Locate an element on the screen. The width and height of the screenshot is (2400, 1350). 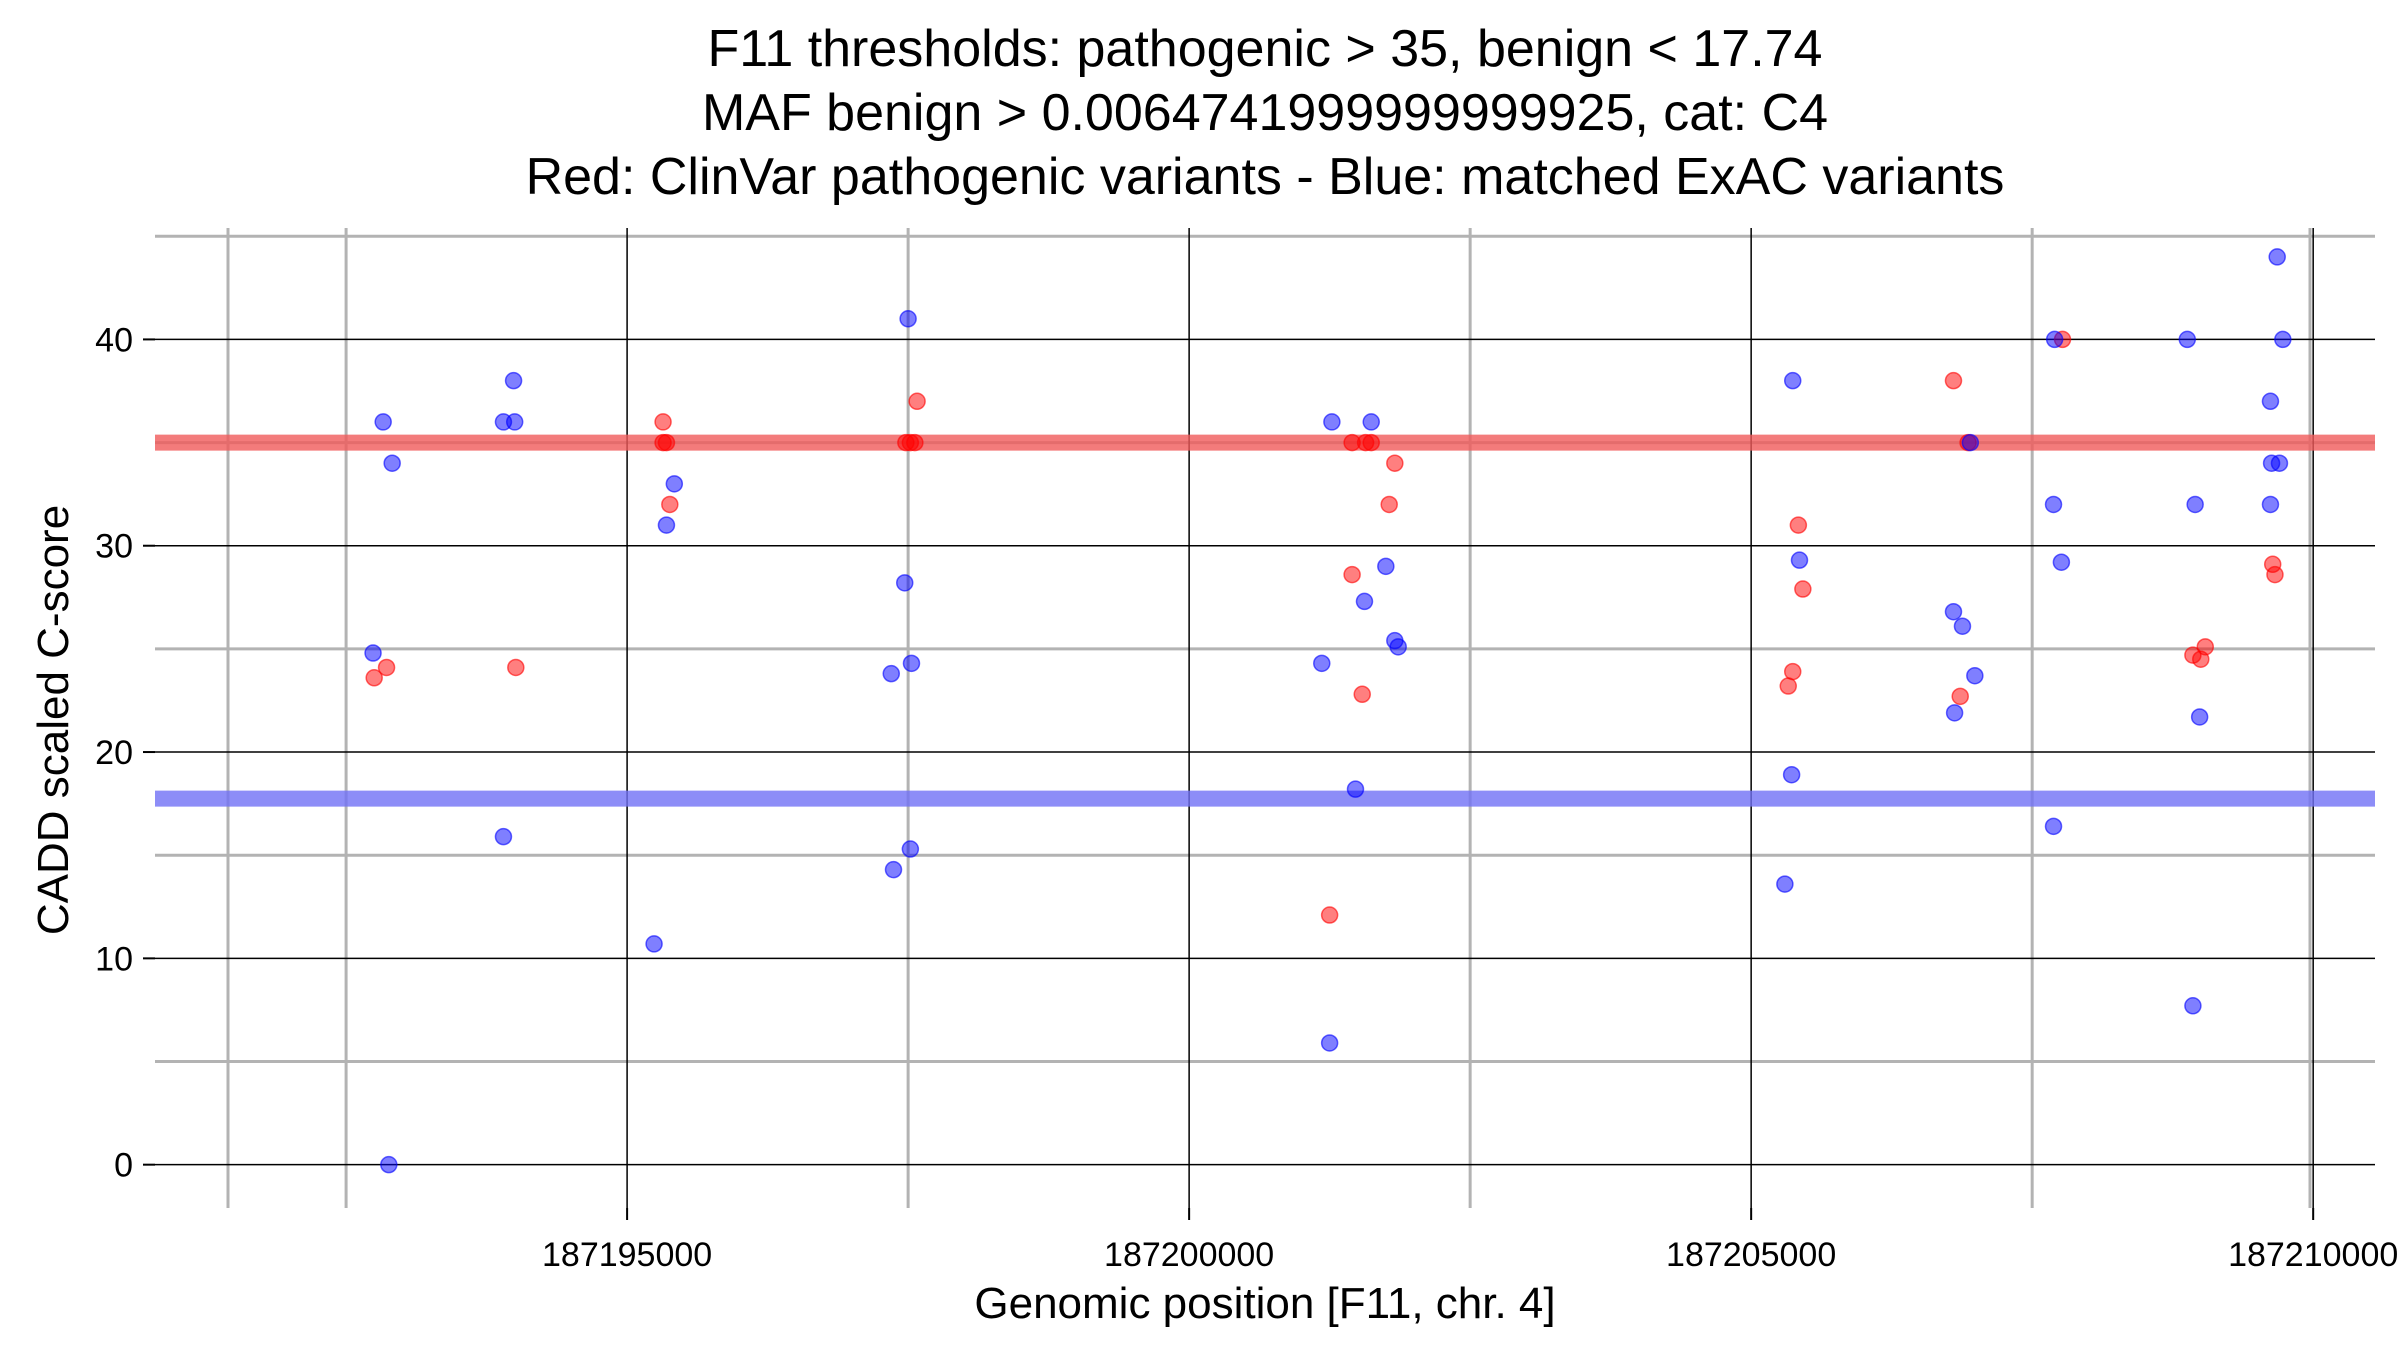
x-tick-label: 187195000 is located at coordinates (627, 1255).